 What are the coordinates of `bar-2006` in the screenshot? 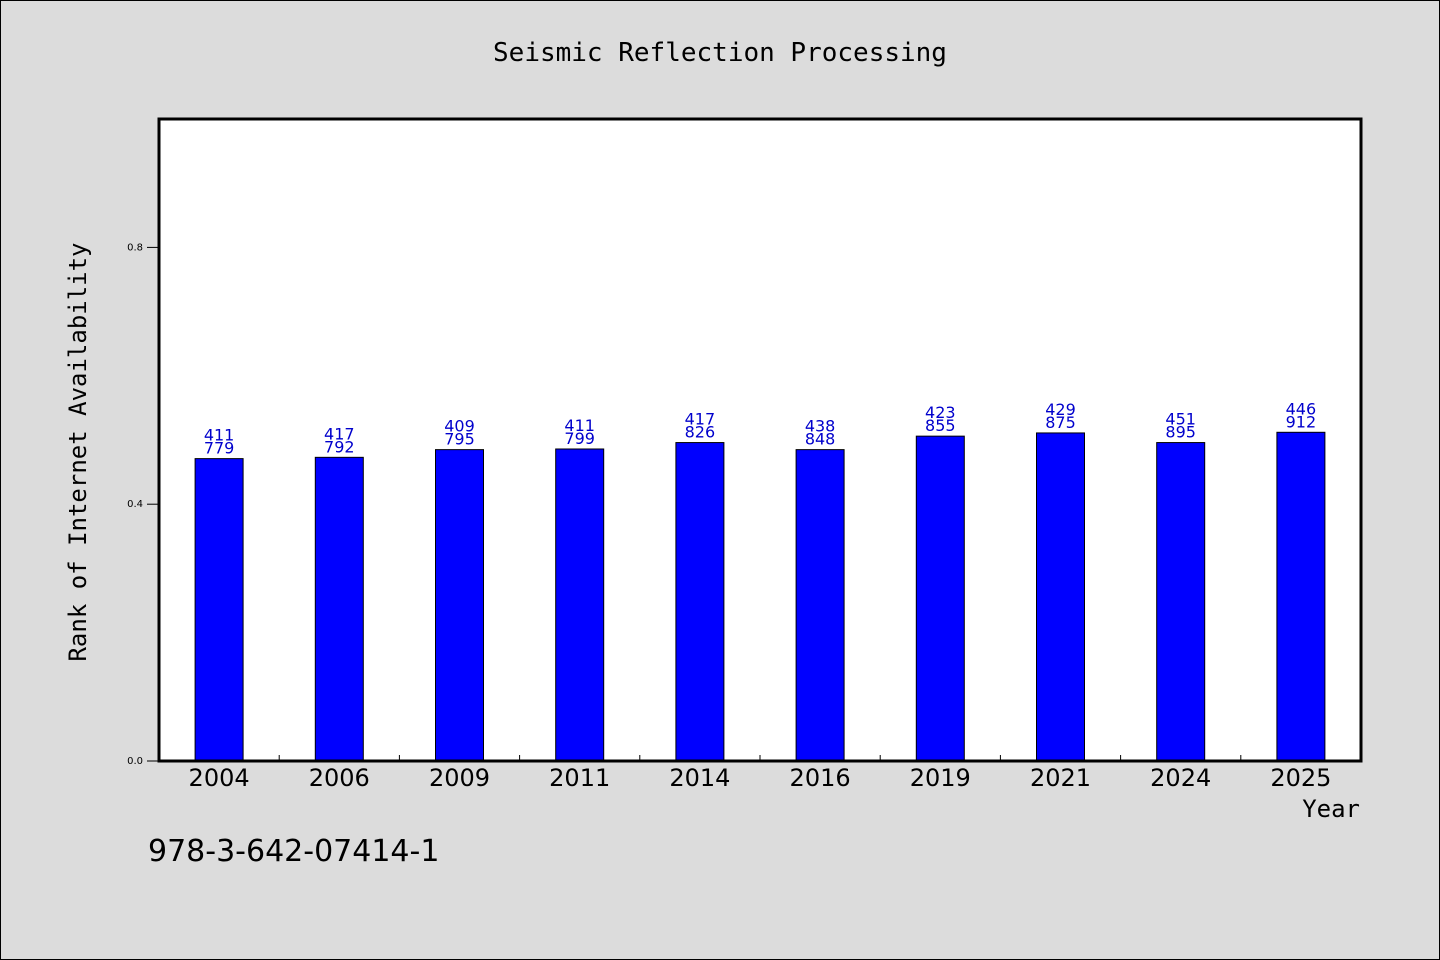 It's located at (339, 609).